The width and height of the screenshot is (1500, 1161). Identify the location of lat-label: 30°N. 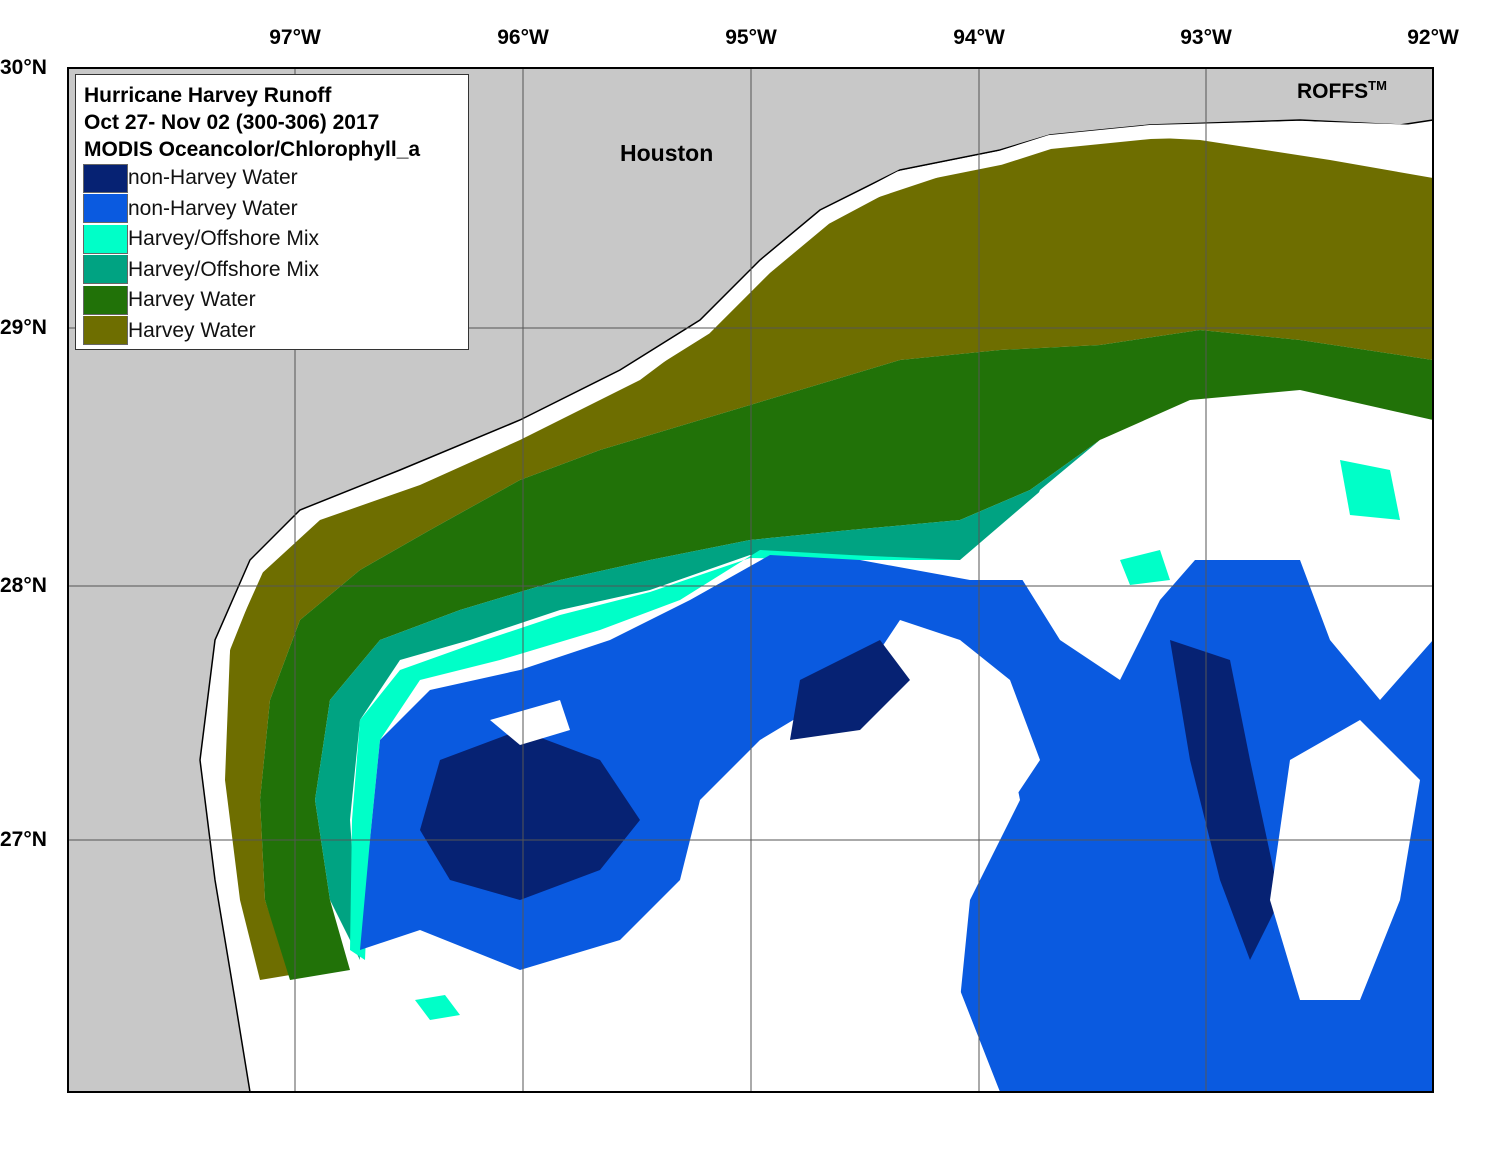
(23, 67).